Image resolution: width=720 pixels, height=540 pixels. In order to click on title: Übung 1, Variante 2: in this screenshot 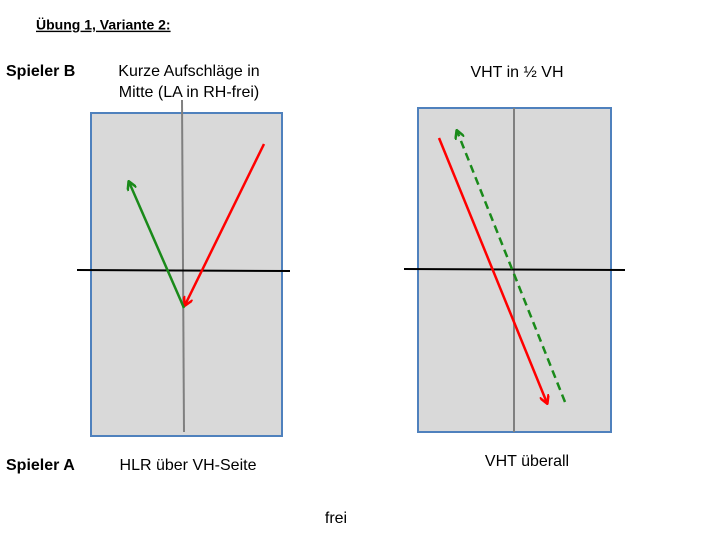, I will do `click(103, 25)`.